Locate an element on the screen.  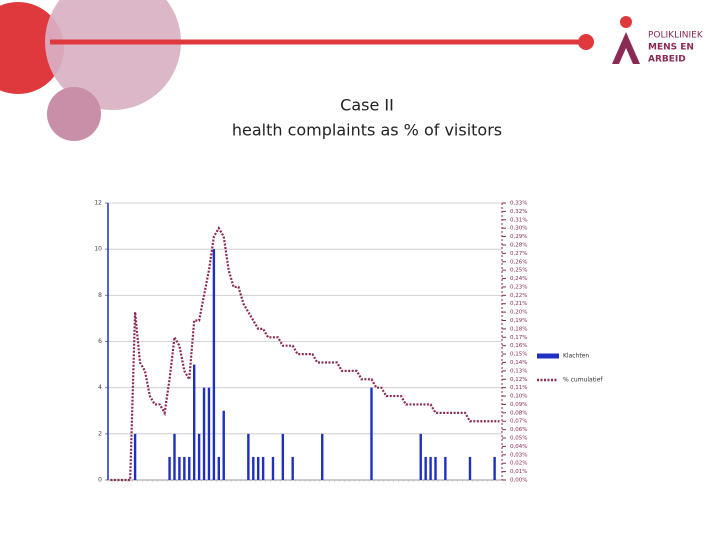
y2-tick-label: 0,21% is located at coordinates (518, 304).